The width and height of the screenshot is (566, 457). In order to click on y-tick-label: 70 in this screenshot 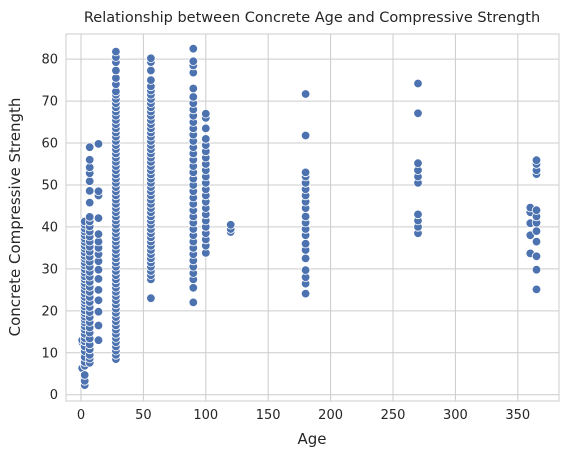, I will do `click(49, 102)`.